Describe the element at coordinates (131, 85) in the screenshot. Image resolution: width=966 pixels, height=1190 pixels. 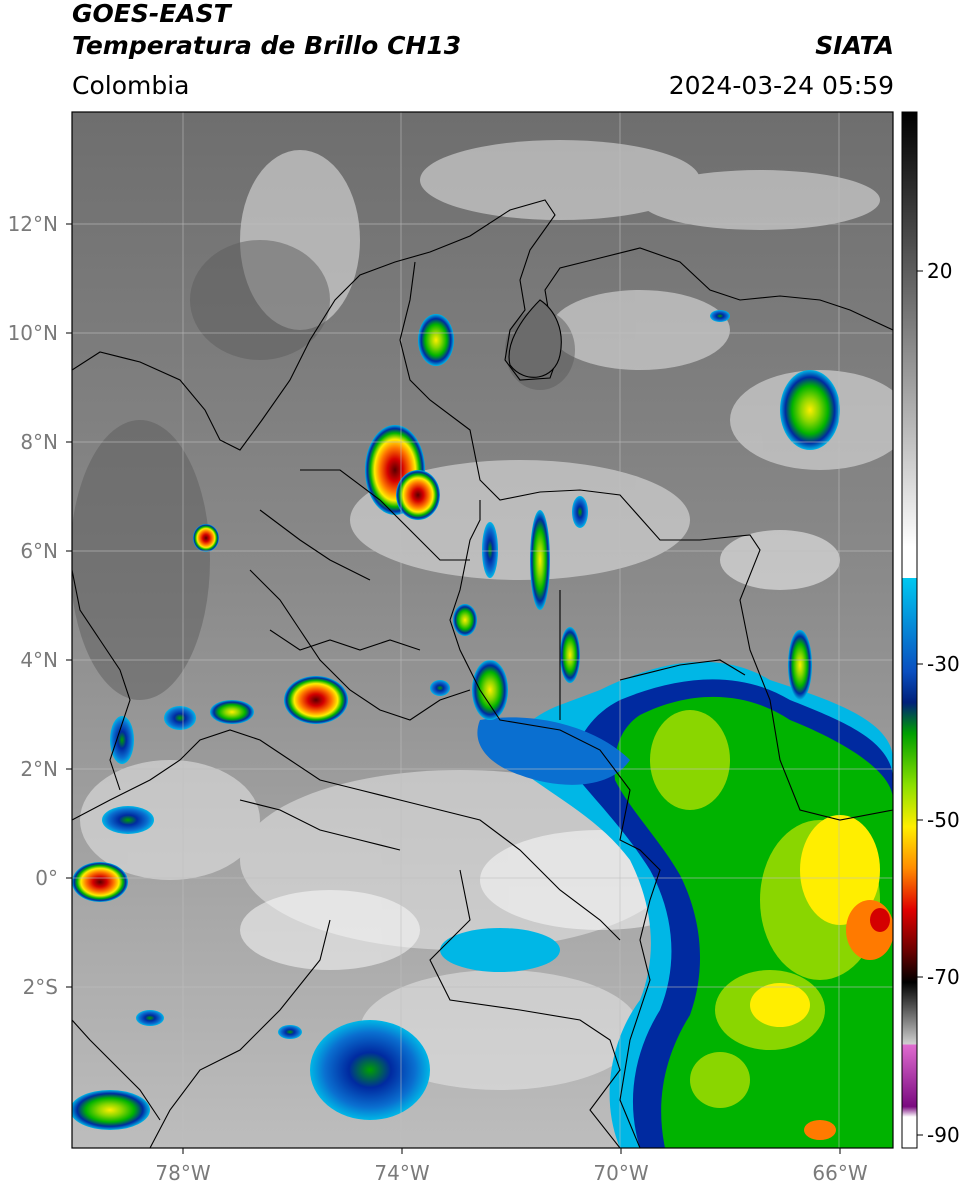
I see `region-label: Colombia` at that location.